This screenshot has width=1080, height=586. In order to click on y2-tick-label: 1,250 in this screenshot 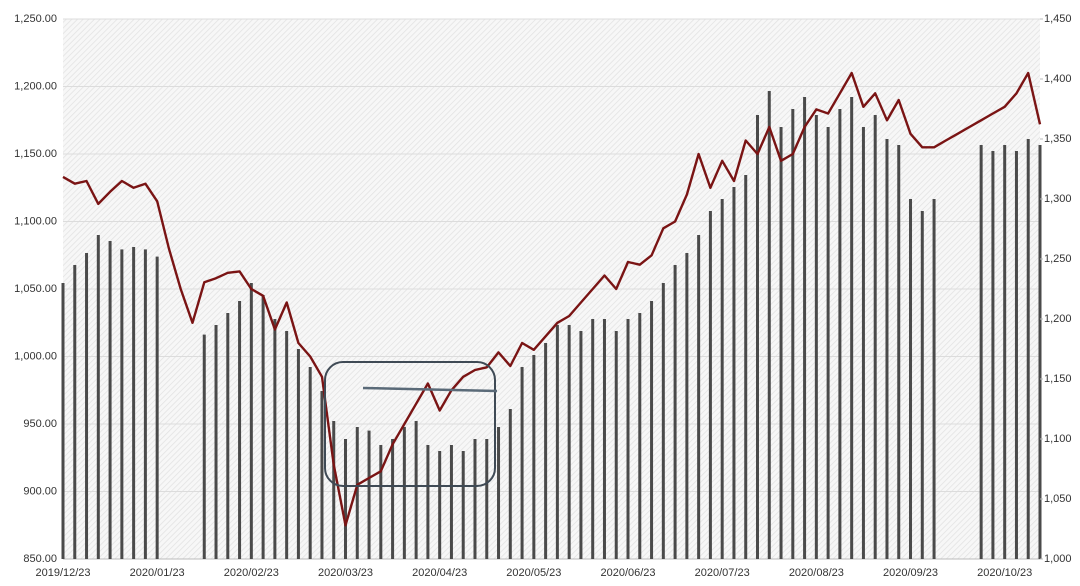, I will do `click(1058, 259)`.